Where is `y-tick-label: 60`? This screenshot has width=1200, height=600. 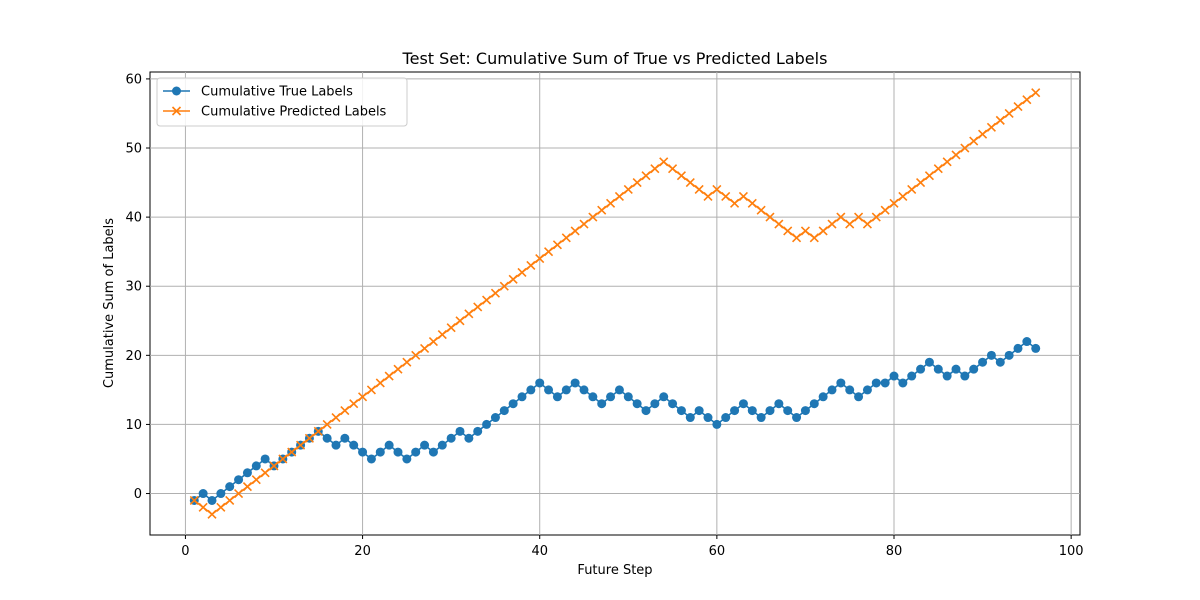
y-tick-label: 60 is located at coordinates (133, 79).